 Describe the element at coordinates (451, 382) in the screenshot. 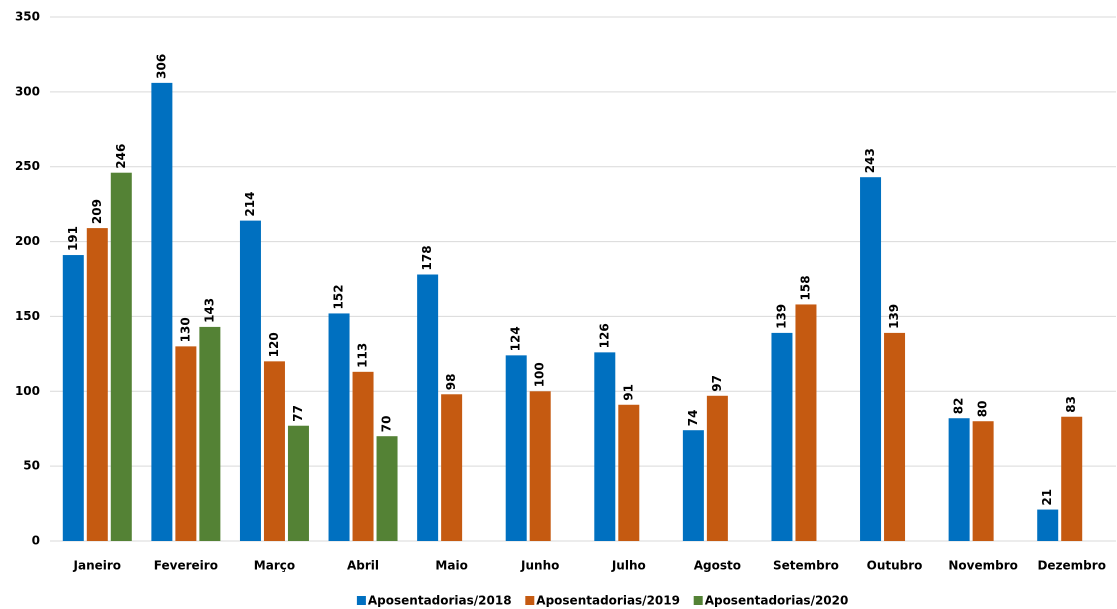

I see `data-label: 98` at that location.